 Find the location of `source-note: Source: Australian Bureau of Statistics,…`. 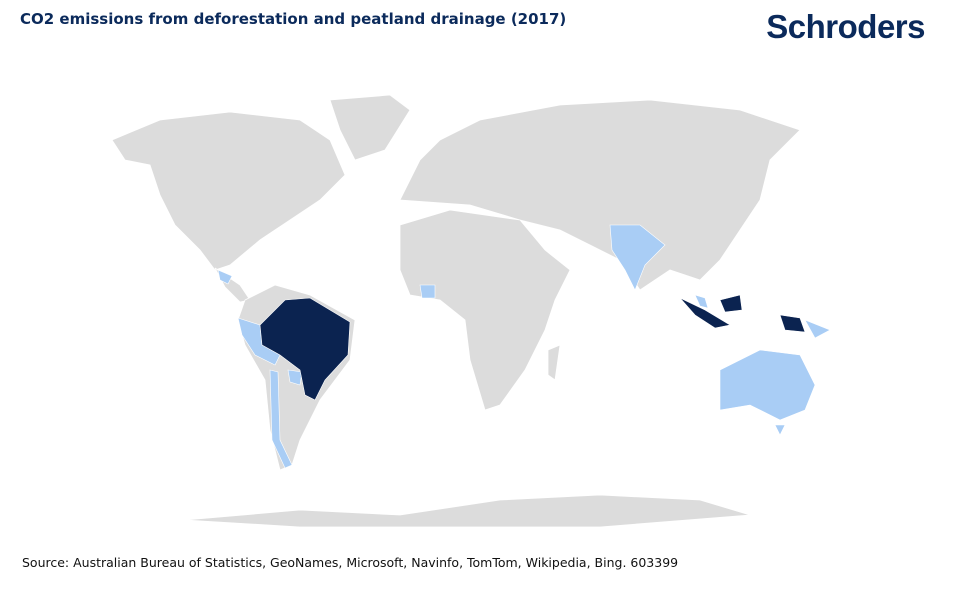

source-note: Source: Australian Bureau of Statistics,… is located at coordinates (350, 562).